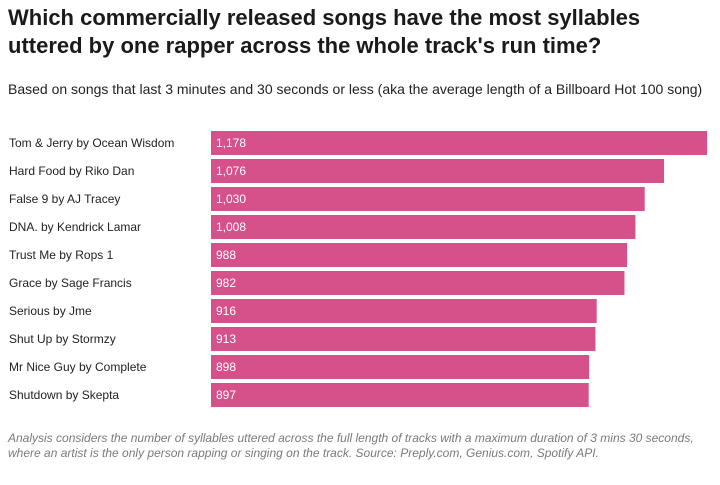 The width and height of the screenshot is (720, 485). Describe the element at coordinates (226, 395) in the screenshot. I see `value-label: 897` at that location.